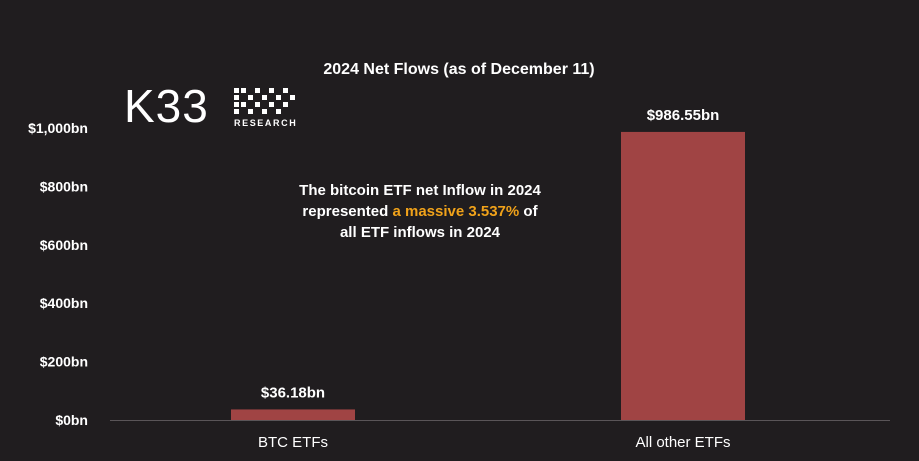 The height and width of the screenshot is (461, 919). I want to click on logo-dot-matrix-icon, so click(264, 101).